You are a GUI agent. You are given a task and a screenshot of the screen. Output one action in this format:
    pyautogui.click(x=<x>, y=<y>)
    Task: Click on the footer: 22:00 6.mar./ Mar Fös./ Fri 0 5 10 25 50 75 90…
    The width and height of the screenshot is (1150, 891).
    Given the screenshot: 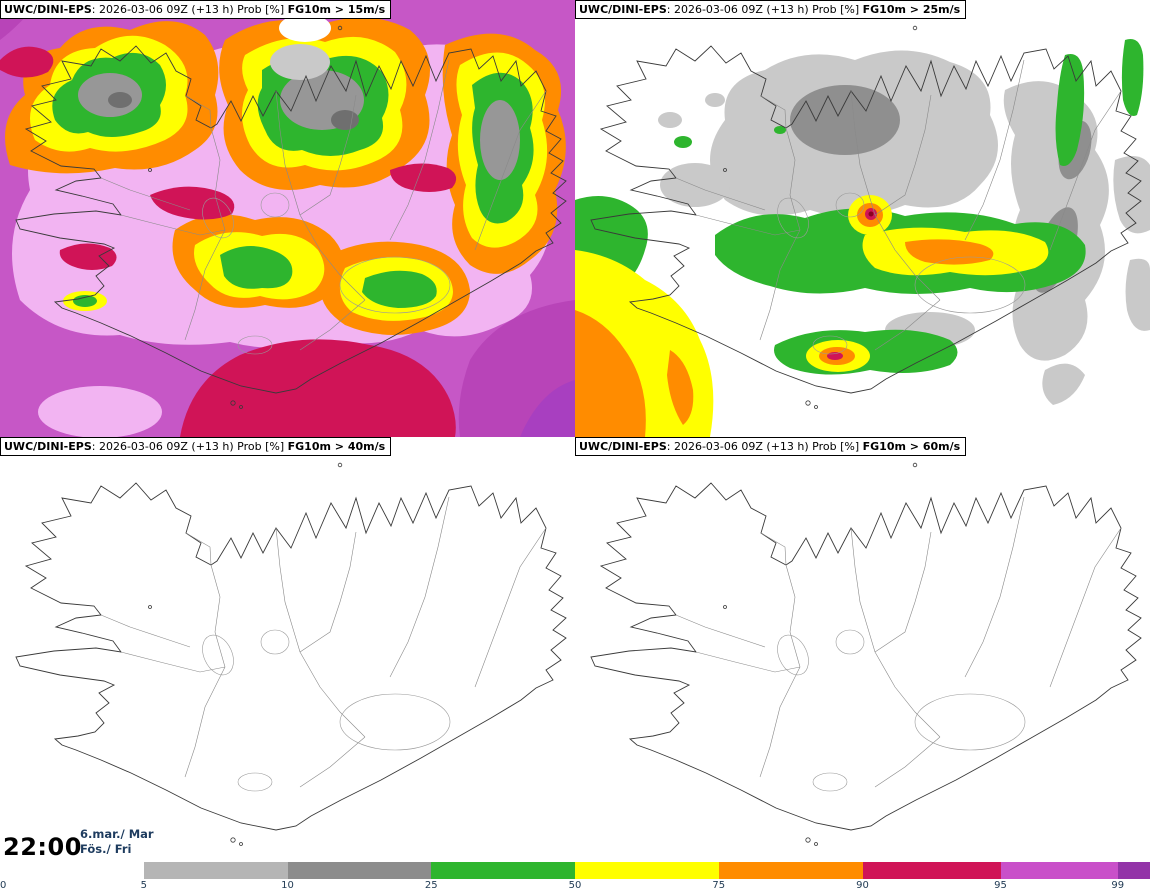 What is the action you would take?
    pyautogui.click(x=575, y=858)
    